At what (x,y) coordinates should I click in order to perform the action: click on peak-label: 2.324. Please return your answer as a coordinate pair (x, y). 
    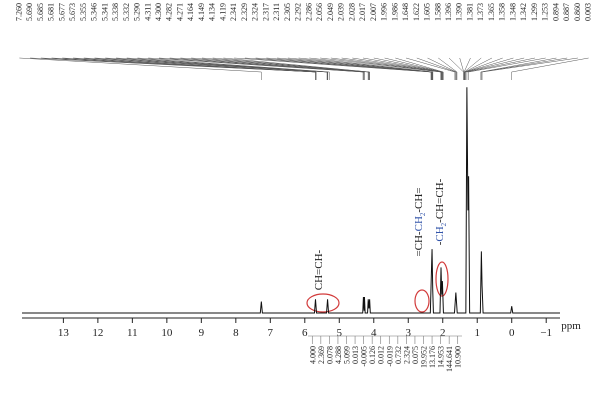
    Looking at the image, I should click on (255, 12).